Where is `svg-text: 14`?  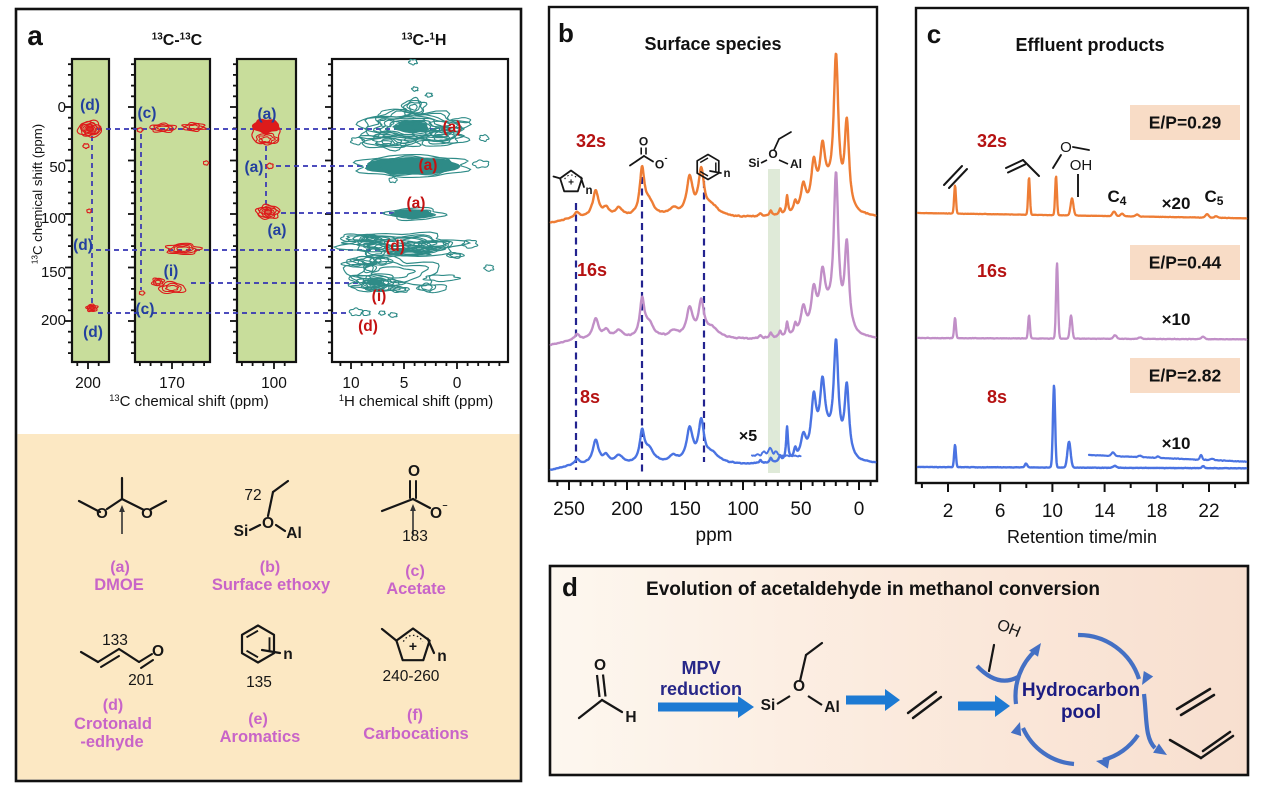 svg-text: 14 is located at coordinates (1105, 511).